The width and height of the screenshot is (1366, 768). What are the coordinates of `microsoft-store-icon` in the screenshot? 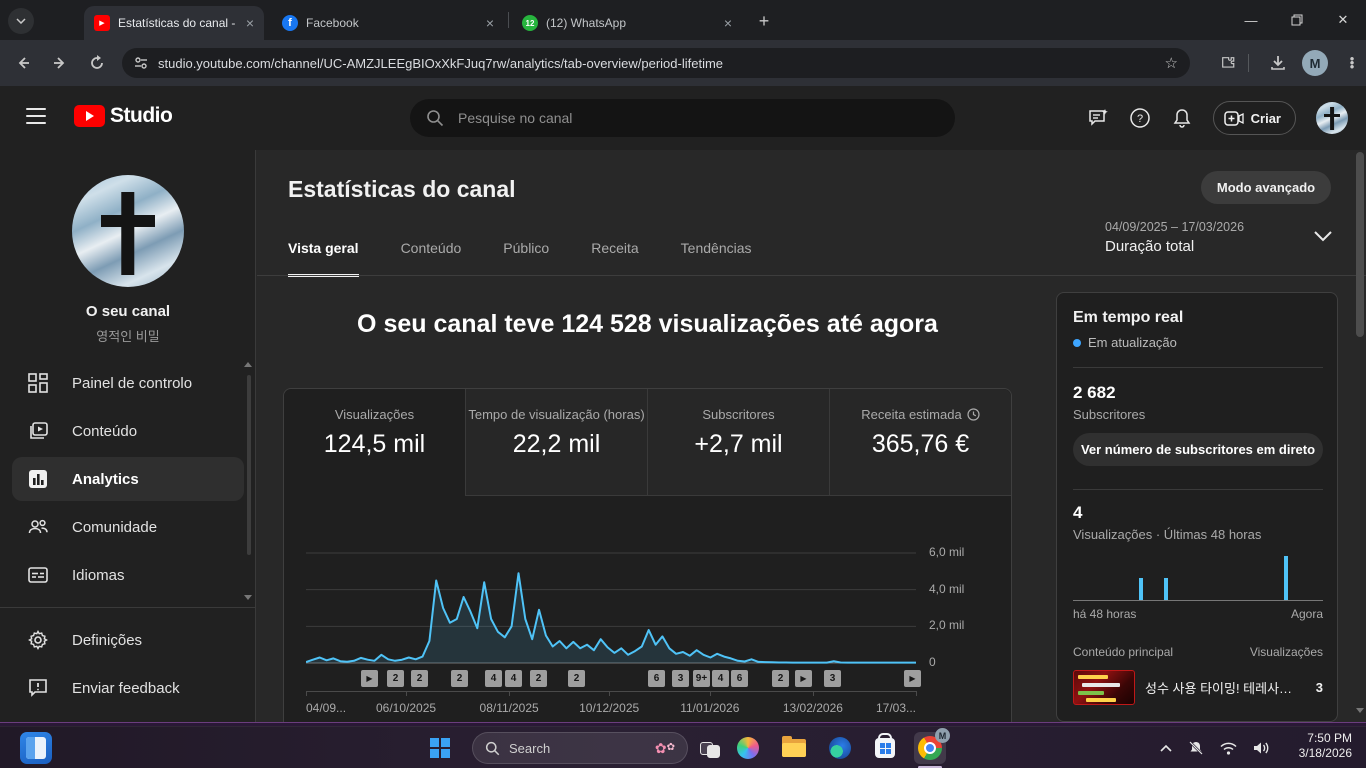 It's located at (885, 748).